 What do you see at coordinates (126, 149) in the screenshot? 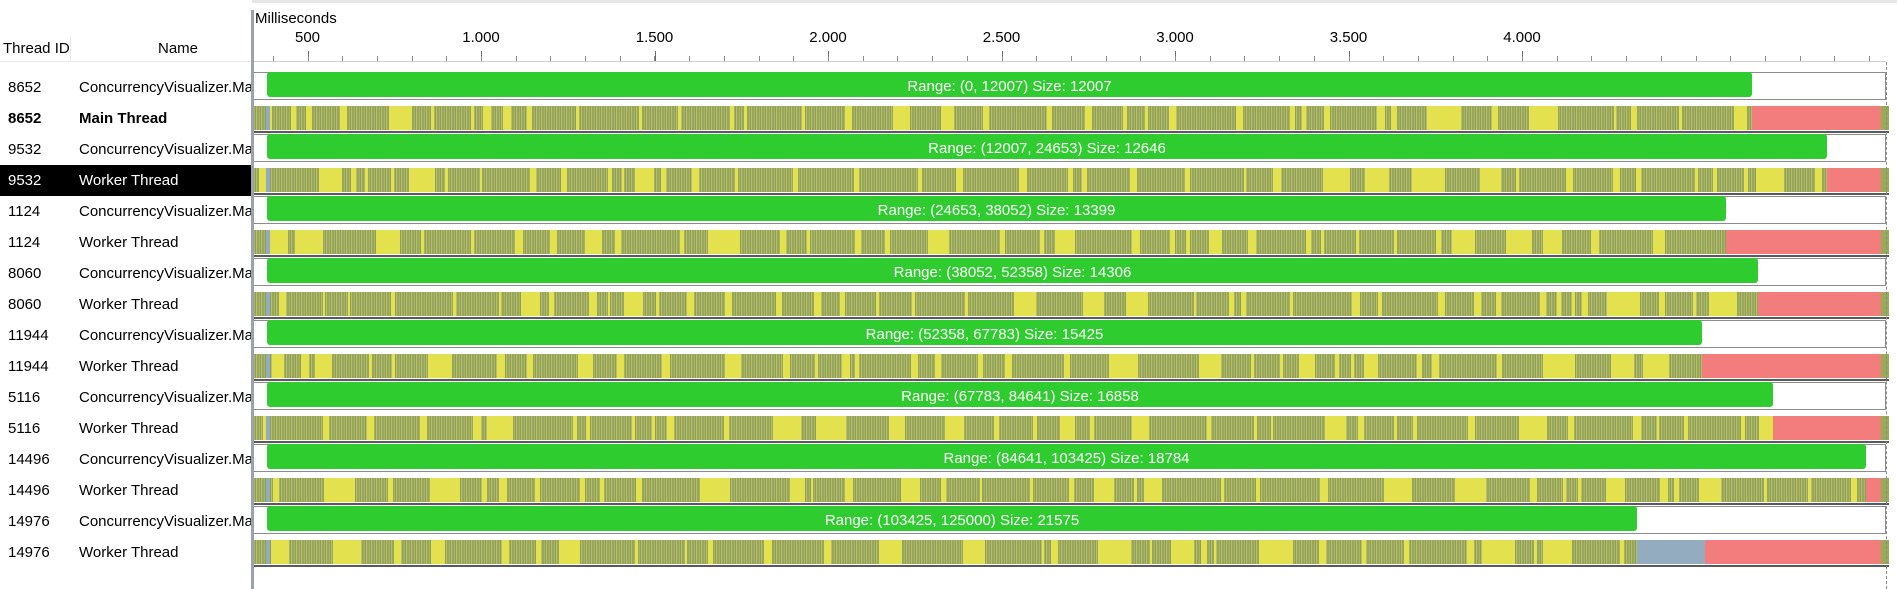
I see `range-row: 9532 ConcurrencyVisualizer.Mar` at bounding box center [126, 149].